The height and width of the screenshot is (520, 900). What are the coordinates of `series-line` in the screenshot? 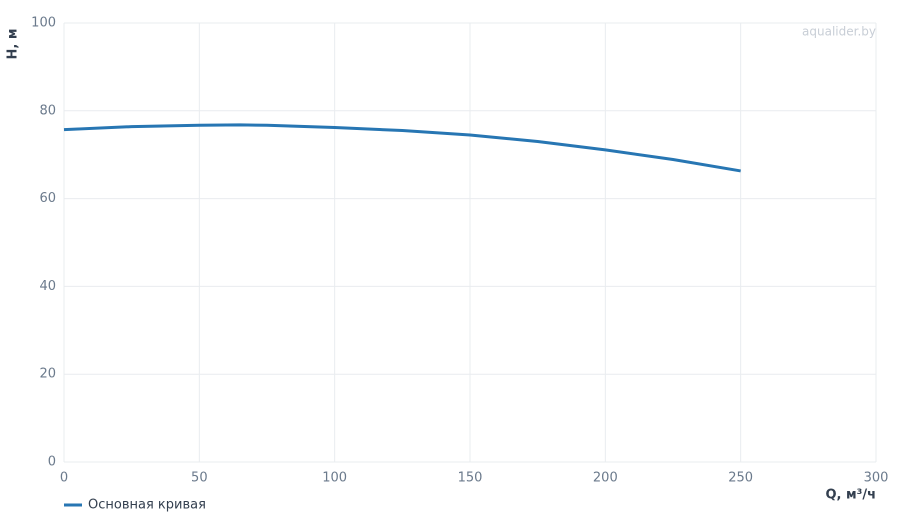 It's located at (402, 148).